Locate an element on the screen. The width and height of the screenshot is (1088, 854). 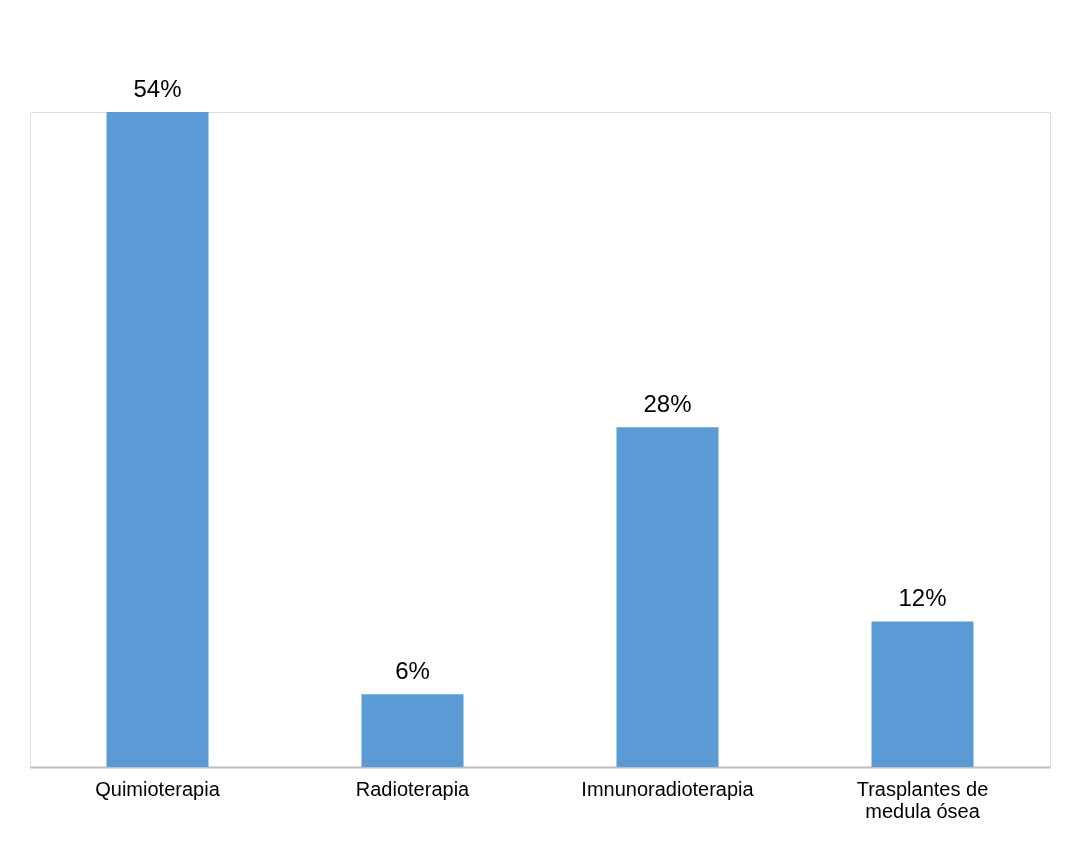
data-label: 28% is located at coordinates (667, 404).